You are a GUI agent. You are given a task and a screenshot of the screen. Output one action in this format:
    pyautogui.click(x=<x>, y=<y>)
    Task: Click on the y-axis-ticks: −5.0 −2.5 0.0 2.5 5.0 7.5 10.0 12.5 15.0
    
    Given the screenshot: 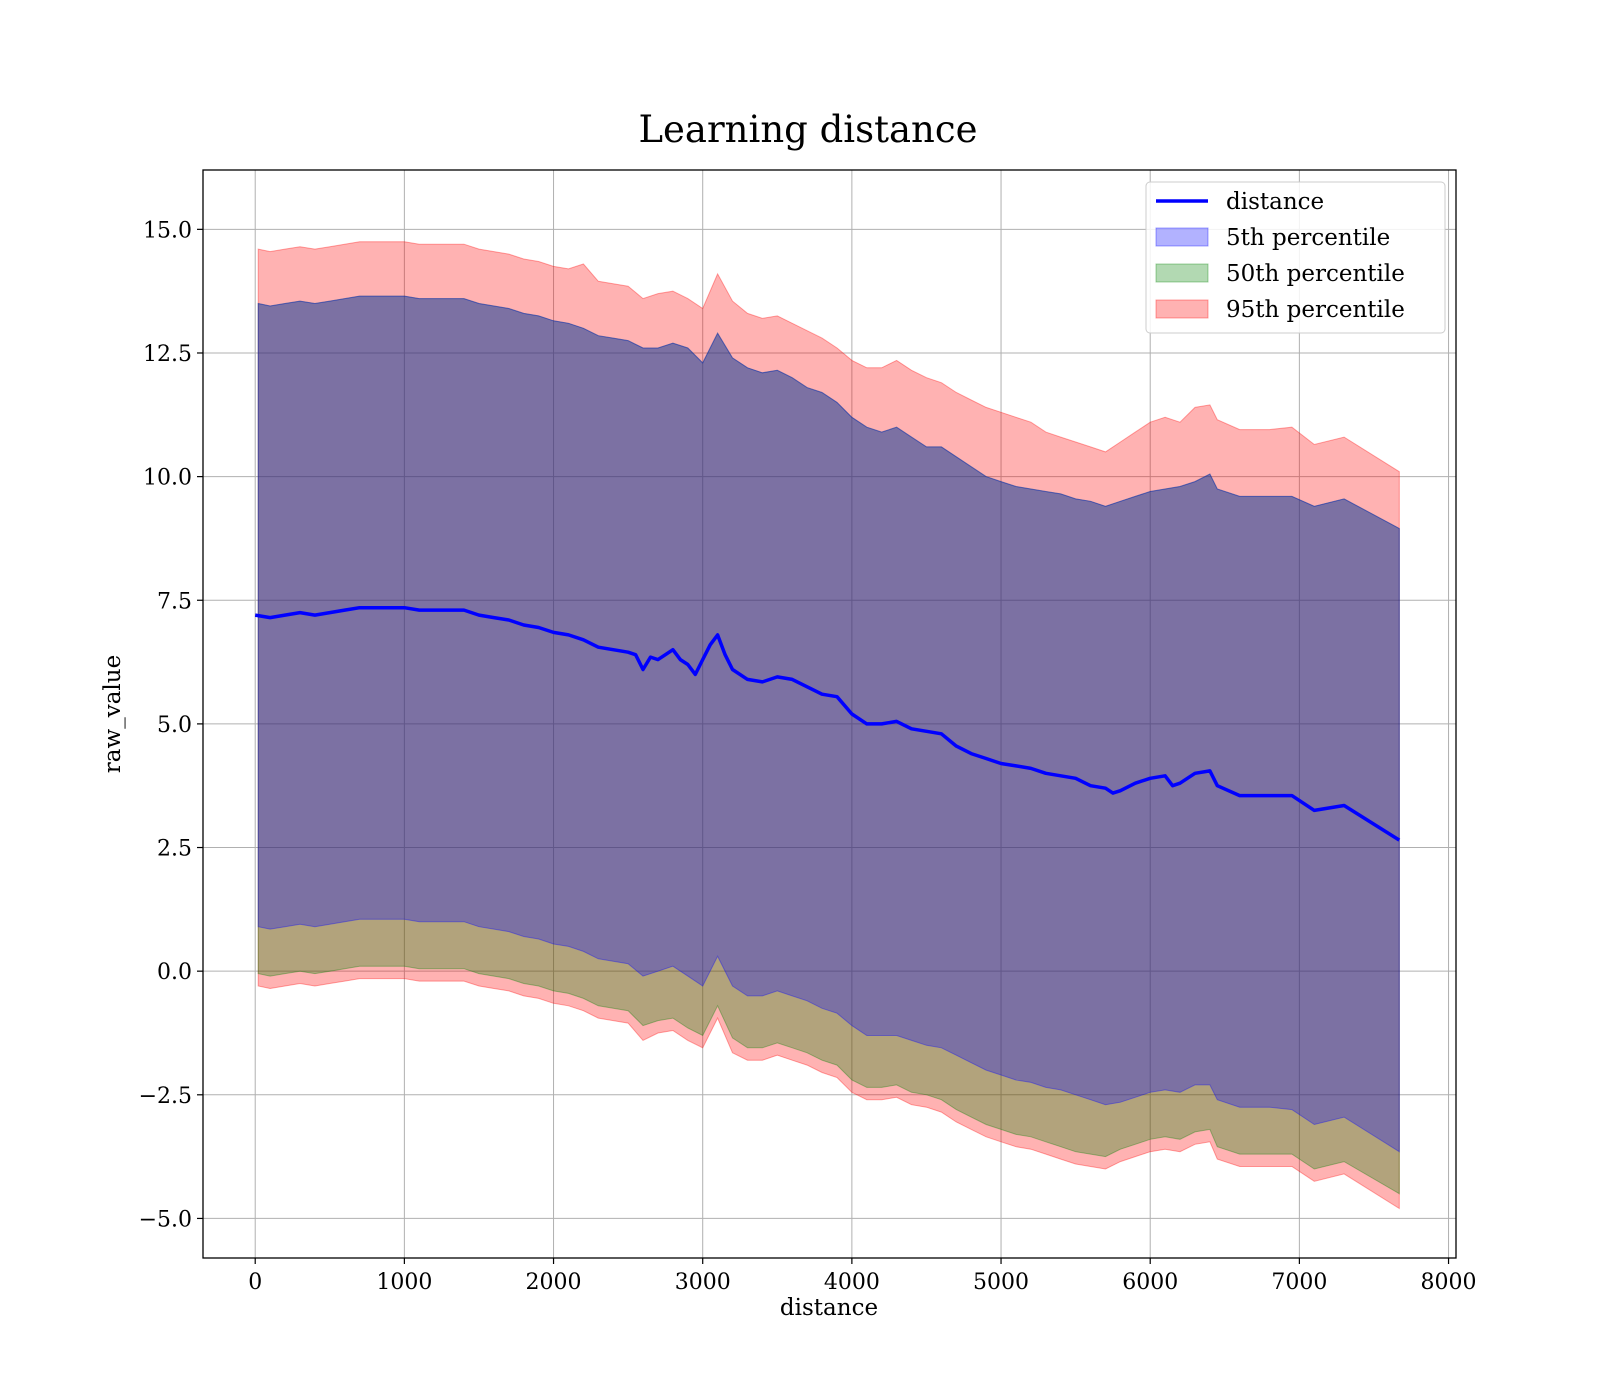 What is the action you would take?
    pyautogui.click(x=171, y=725)
    